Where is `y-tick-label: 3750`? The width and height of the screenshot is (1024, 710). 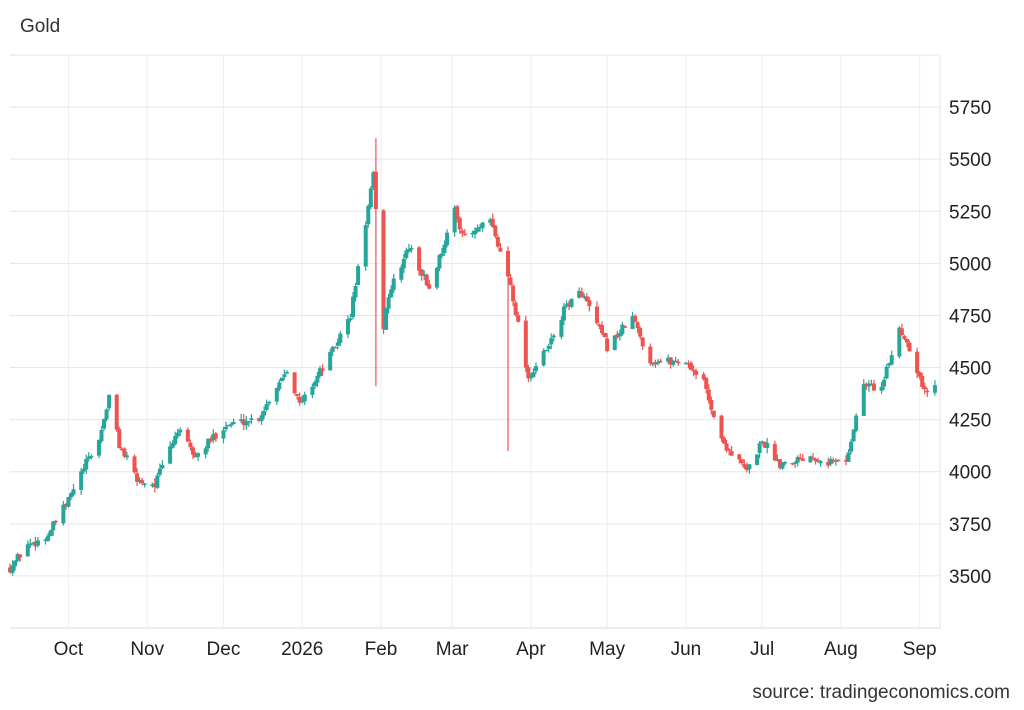 y-tick-label: 3750 is located at coordinates (970, 525).